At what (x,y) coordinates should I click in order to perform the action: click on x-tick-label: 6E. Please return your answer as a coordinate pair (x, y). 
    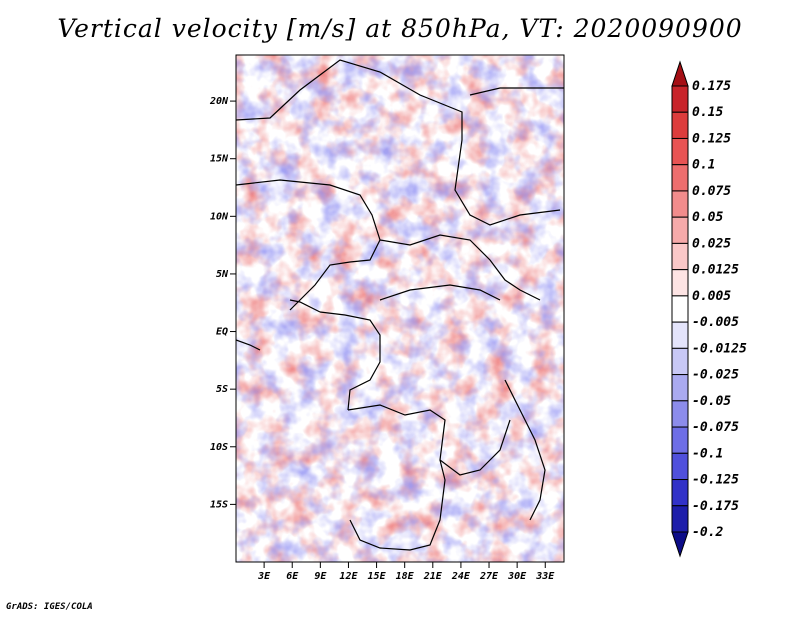
    Looking at the image, I should click on (292, 576).